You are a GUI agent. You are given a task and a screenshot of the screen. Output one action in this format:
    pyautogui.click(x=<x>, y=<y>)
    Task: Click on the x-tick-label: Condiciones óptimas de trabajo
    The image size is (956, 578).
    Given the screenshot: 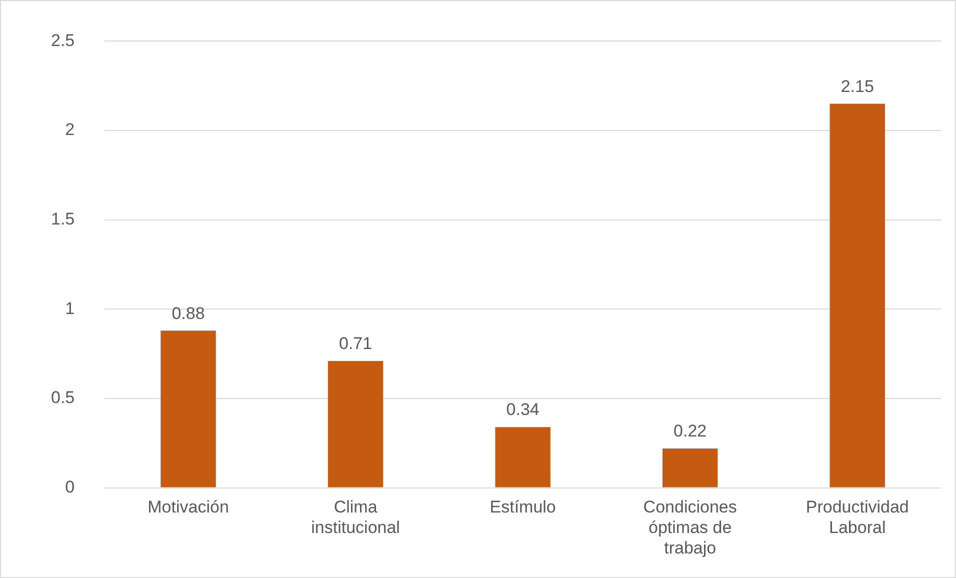 What is the action you would take?
    pyautogui.click(x=690, y=528)
    